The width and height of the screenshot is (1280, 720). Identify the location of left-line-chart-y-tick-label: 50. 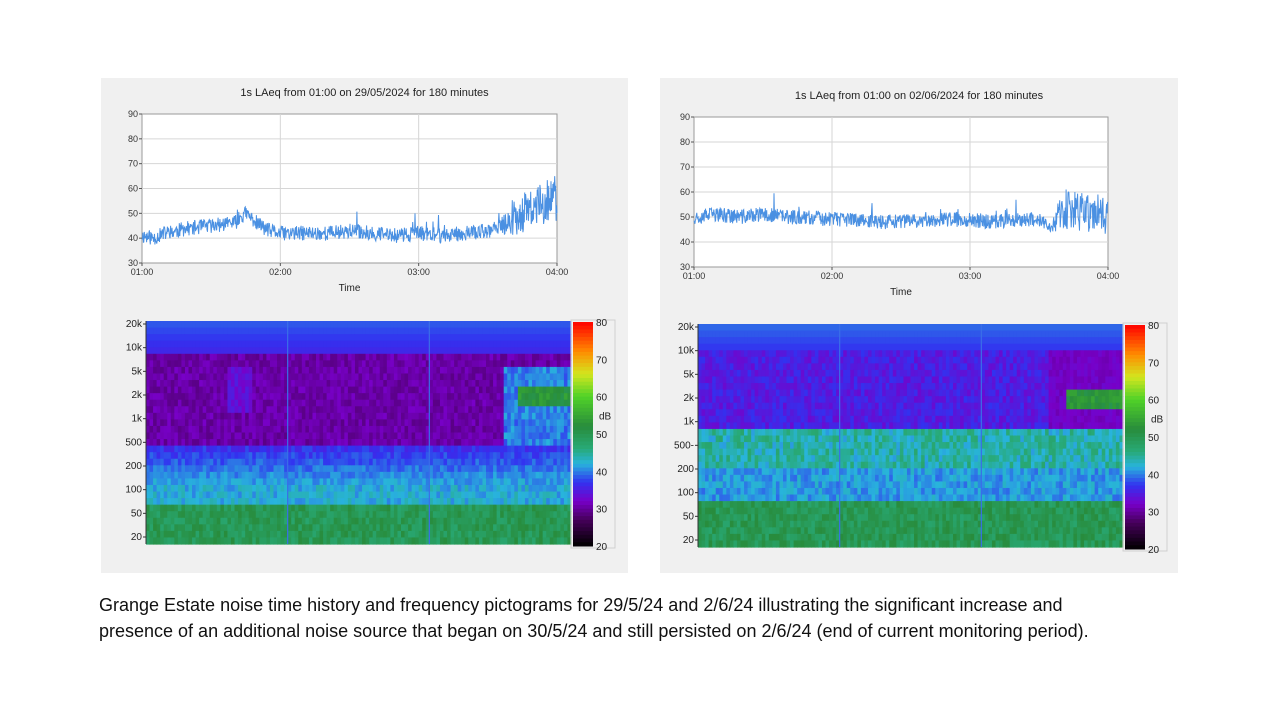
(133, 213).